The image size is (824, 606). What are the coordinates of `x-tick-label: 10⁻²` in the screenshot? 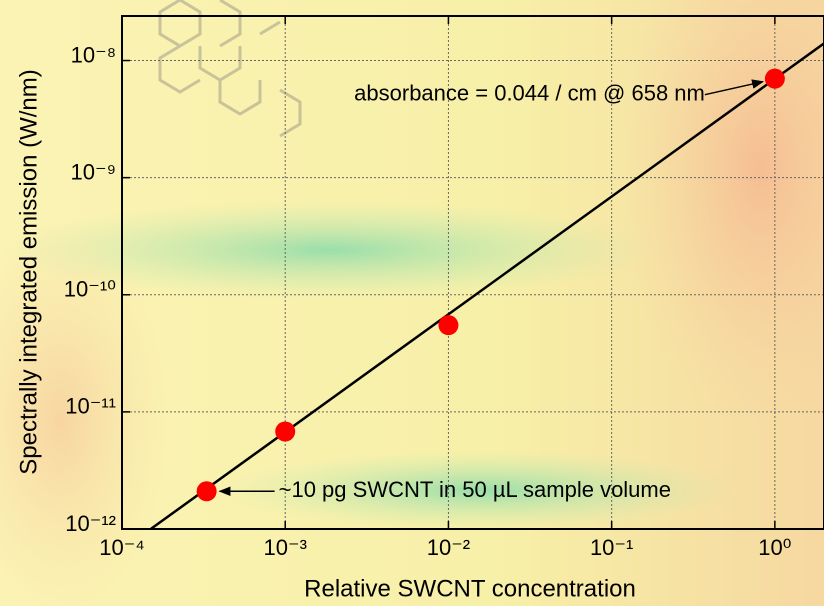 It's located at (448, 547).